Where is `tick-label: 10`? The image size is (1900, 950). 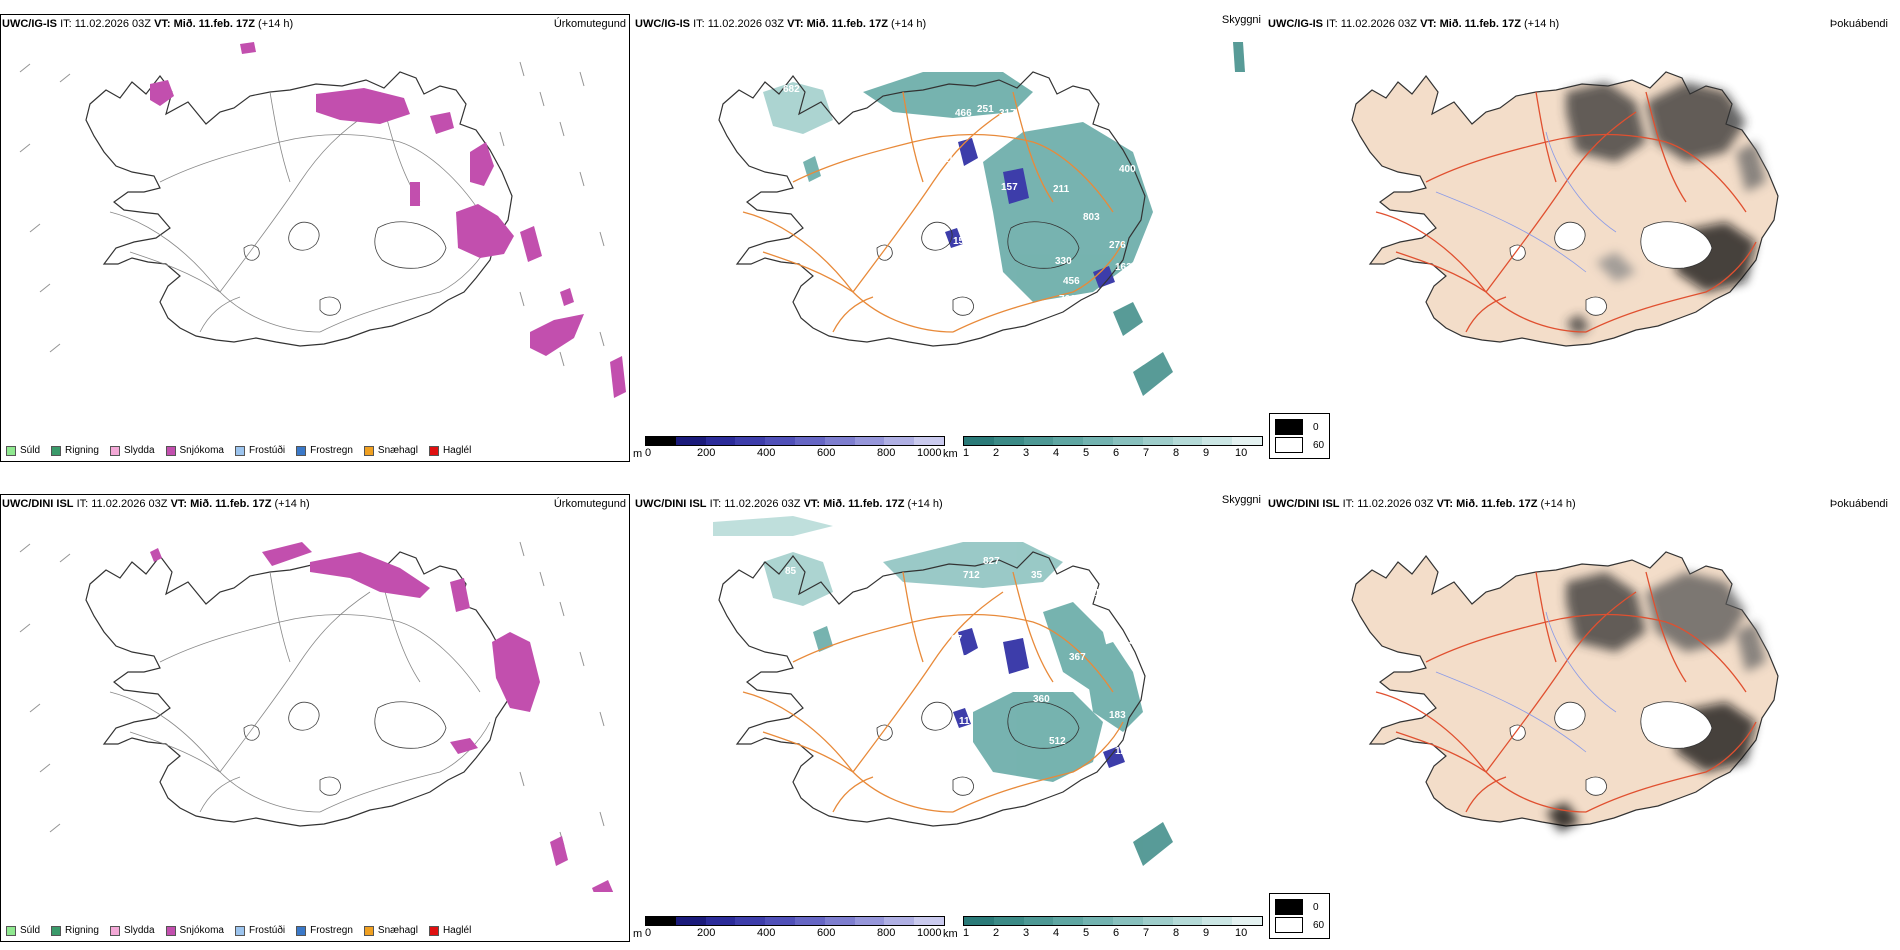 tick-label: 10 is located at coordinates (1241, 453).